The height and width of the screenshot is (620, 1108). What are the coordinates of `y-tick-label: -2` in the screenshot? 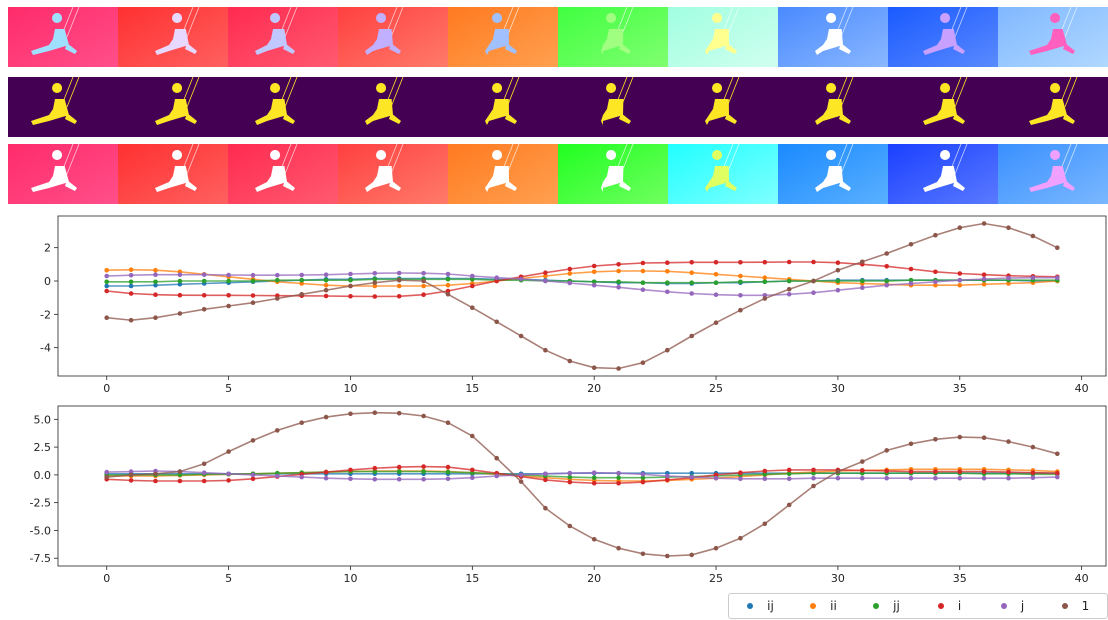 It's located at (45, 314).